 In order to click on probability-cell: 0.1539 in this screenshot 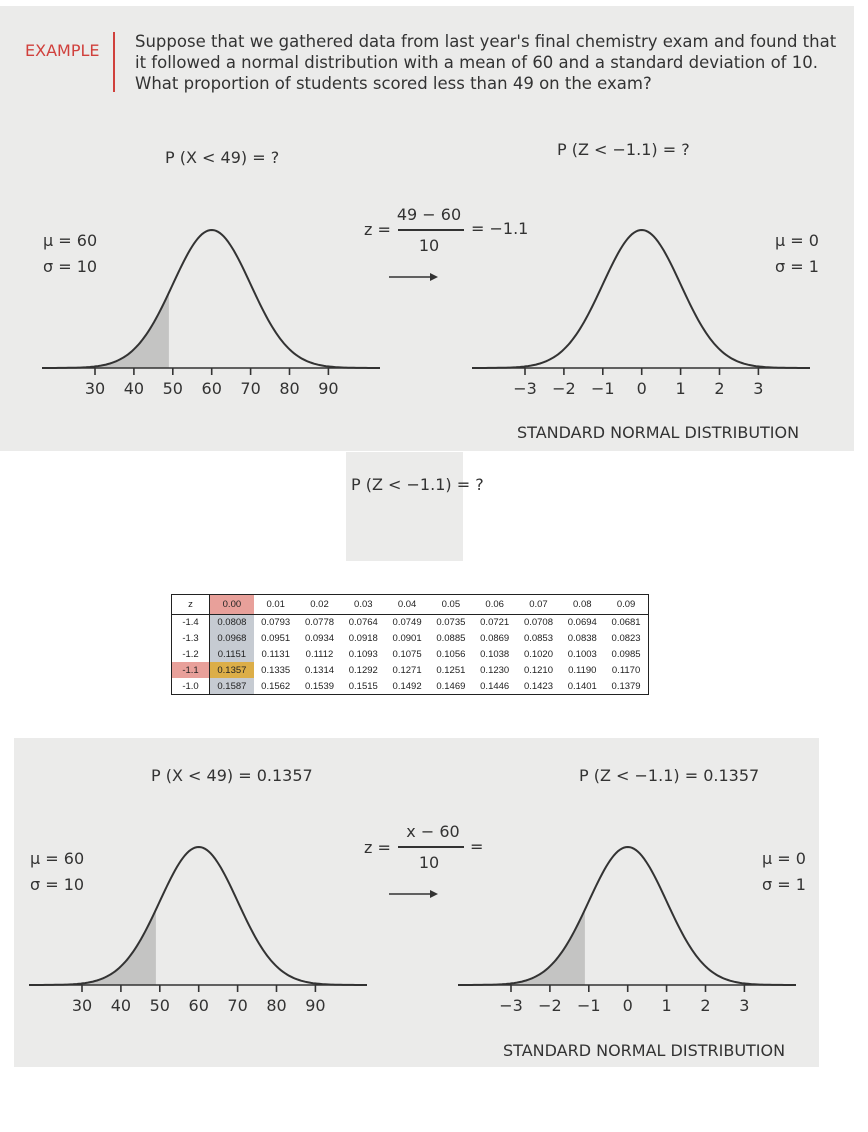, I will do `click(319, 686)`.